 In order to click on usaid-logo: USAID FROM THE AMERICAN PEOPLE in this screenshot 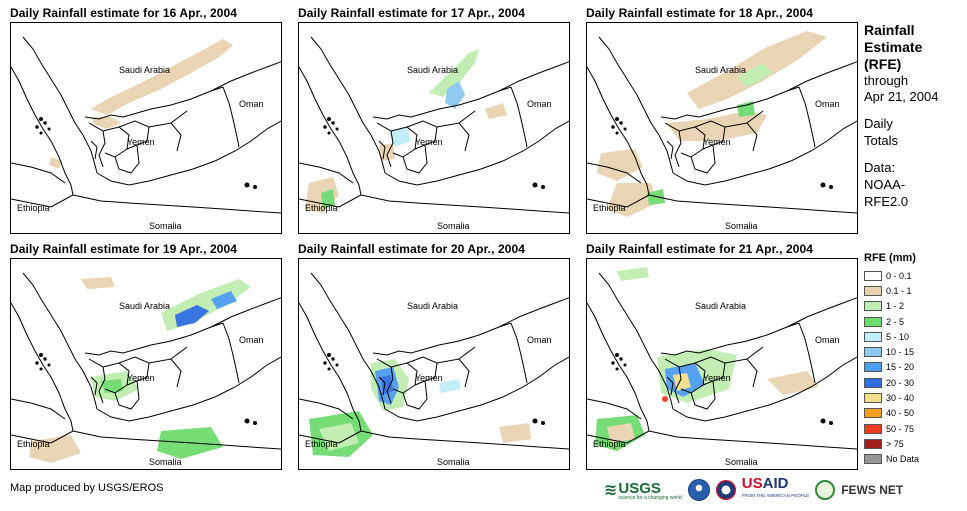, I will do `click(775, 488)`.